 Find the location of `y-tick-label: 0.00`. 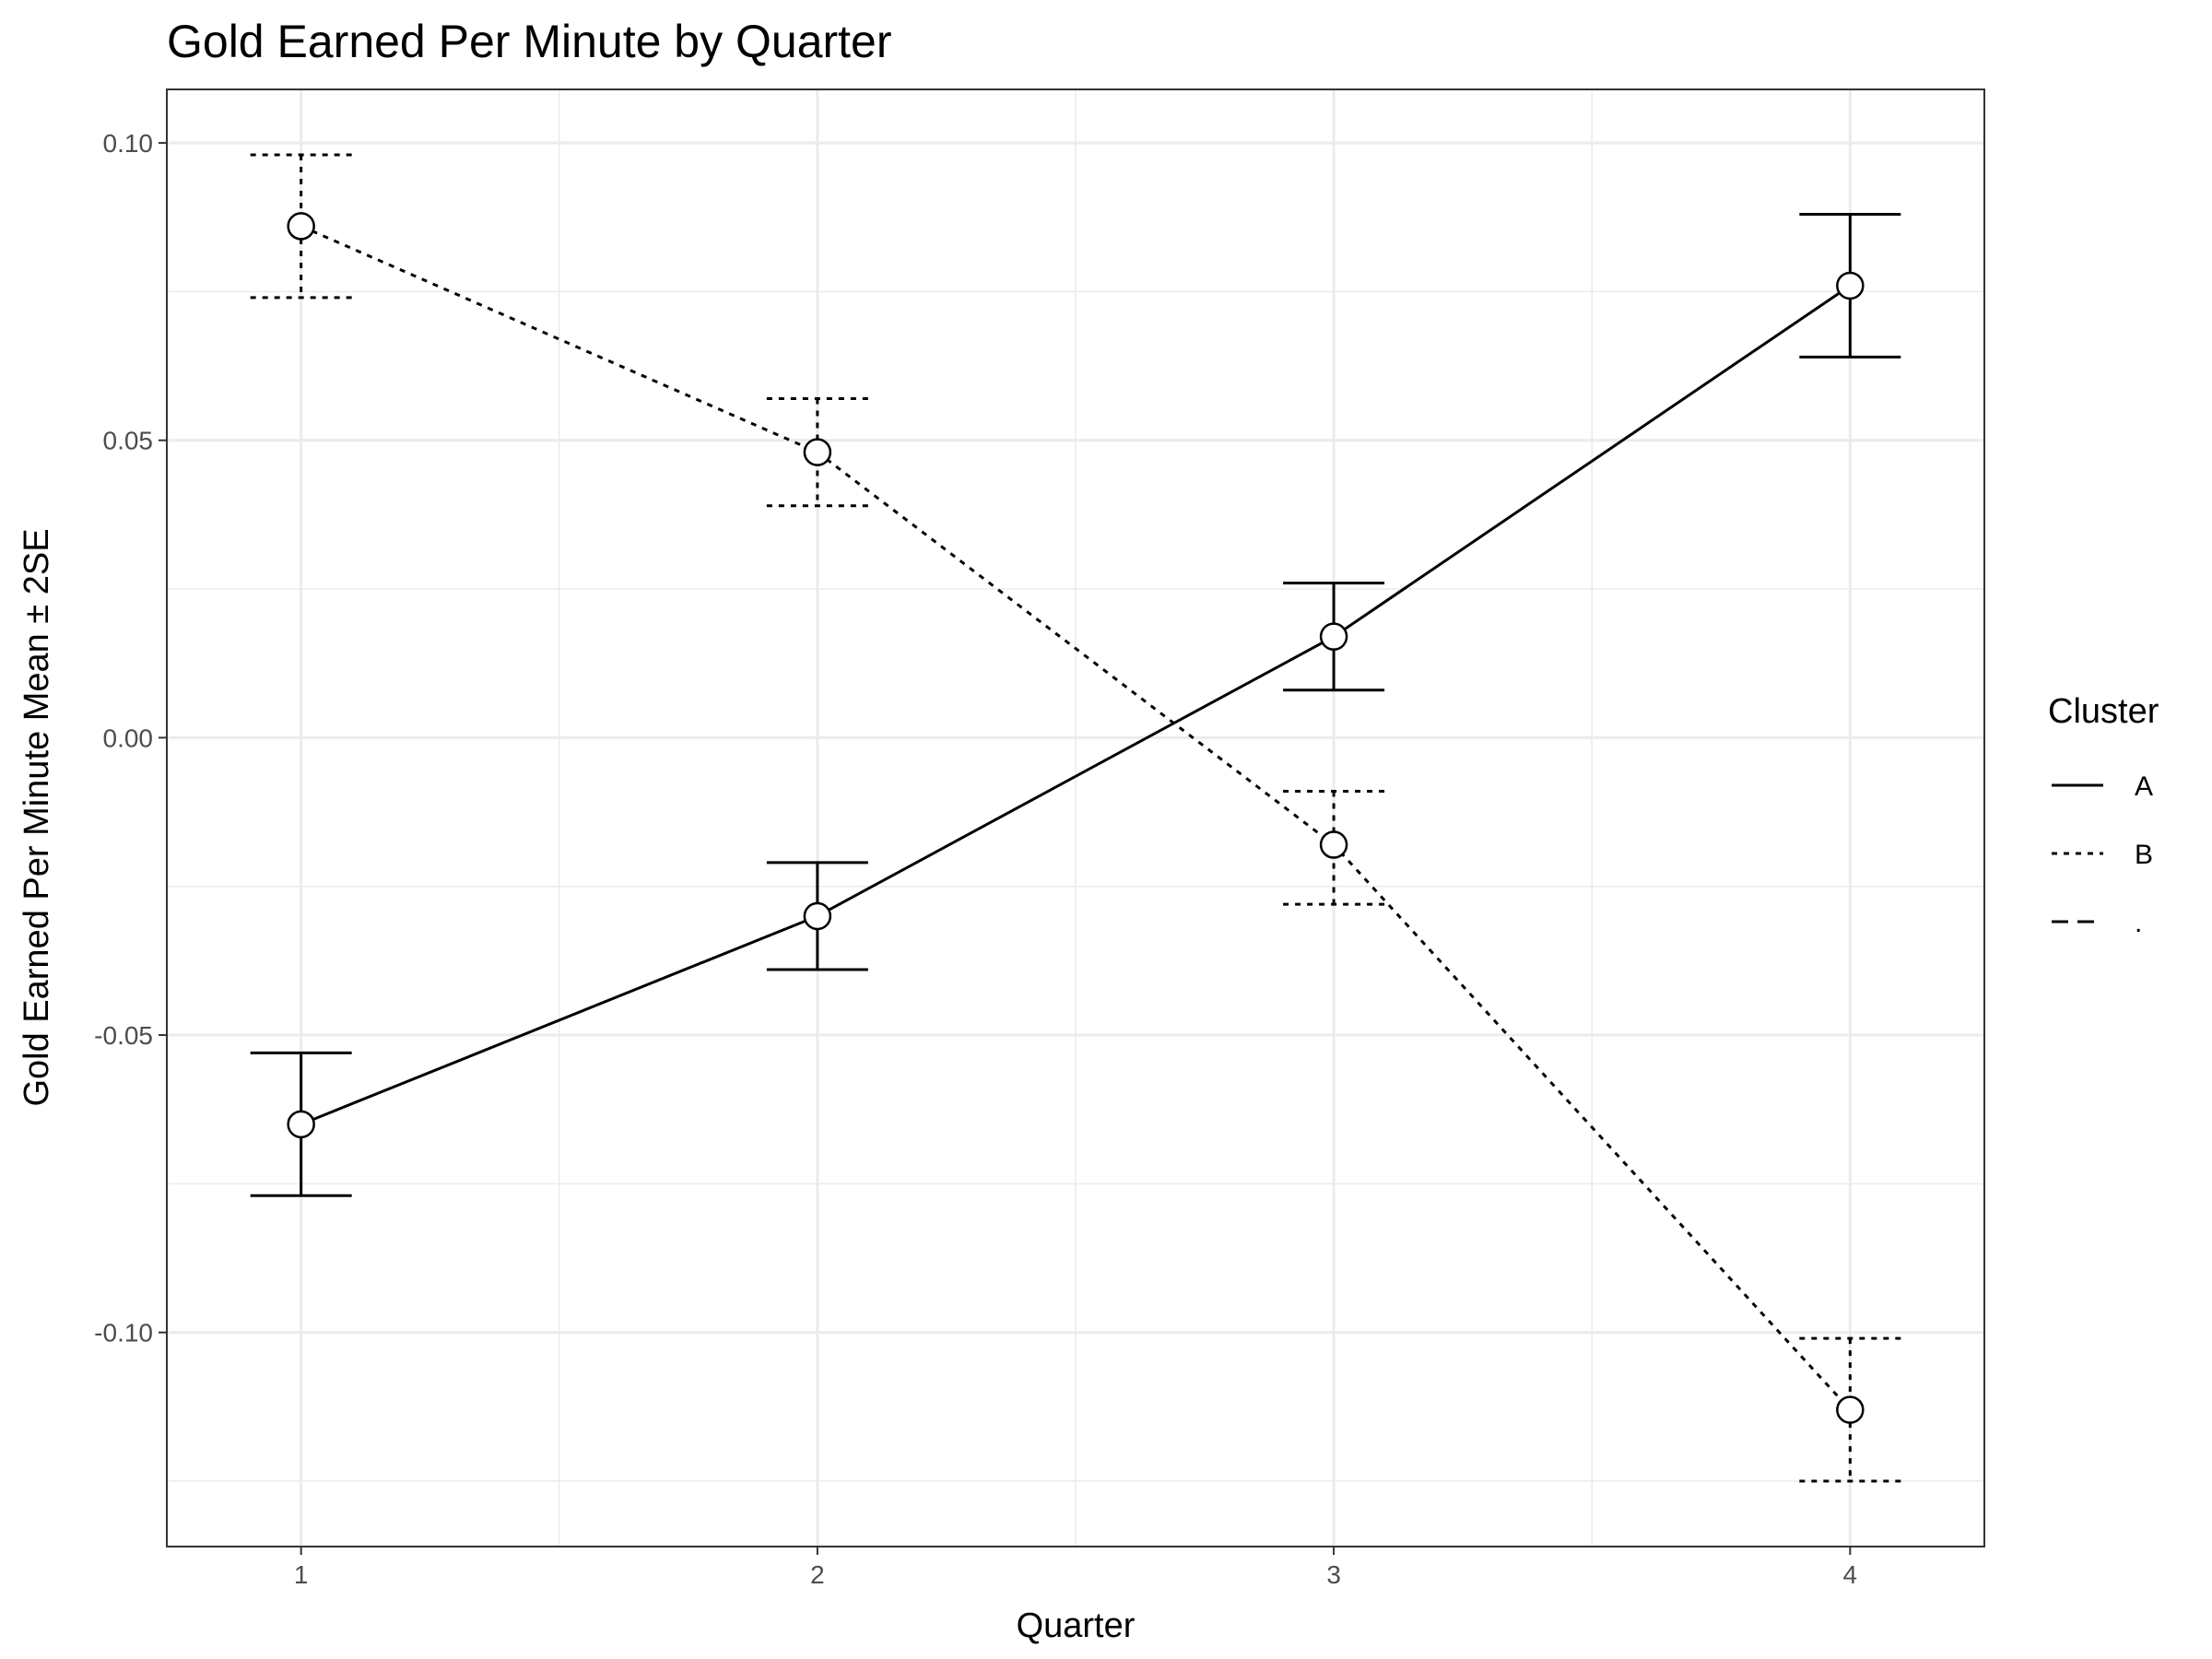

y-tick-label: 0.00 is located at coordinates (128, 738).